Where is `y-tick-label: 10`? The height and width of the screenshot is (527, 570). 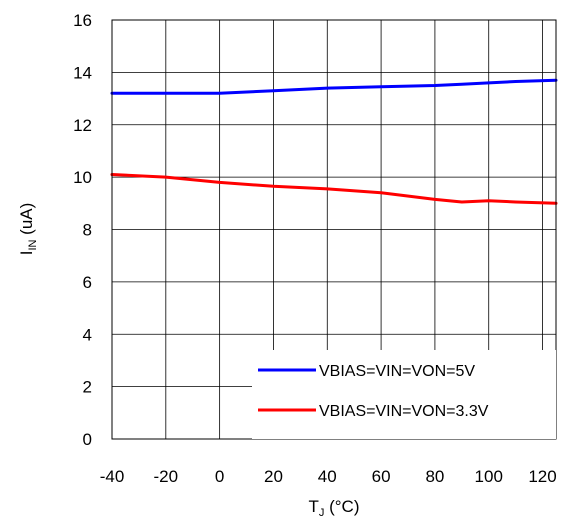
y-tick-label: 10 is located at coordinates (82, 177).